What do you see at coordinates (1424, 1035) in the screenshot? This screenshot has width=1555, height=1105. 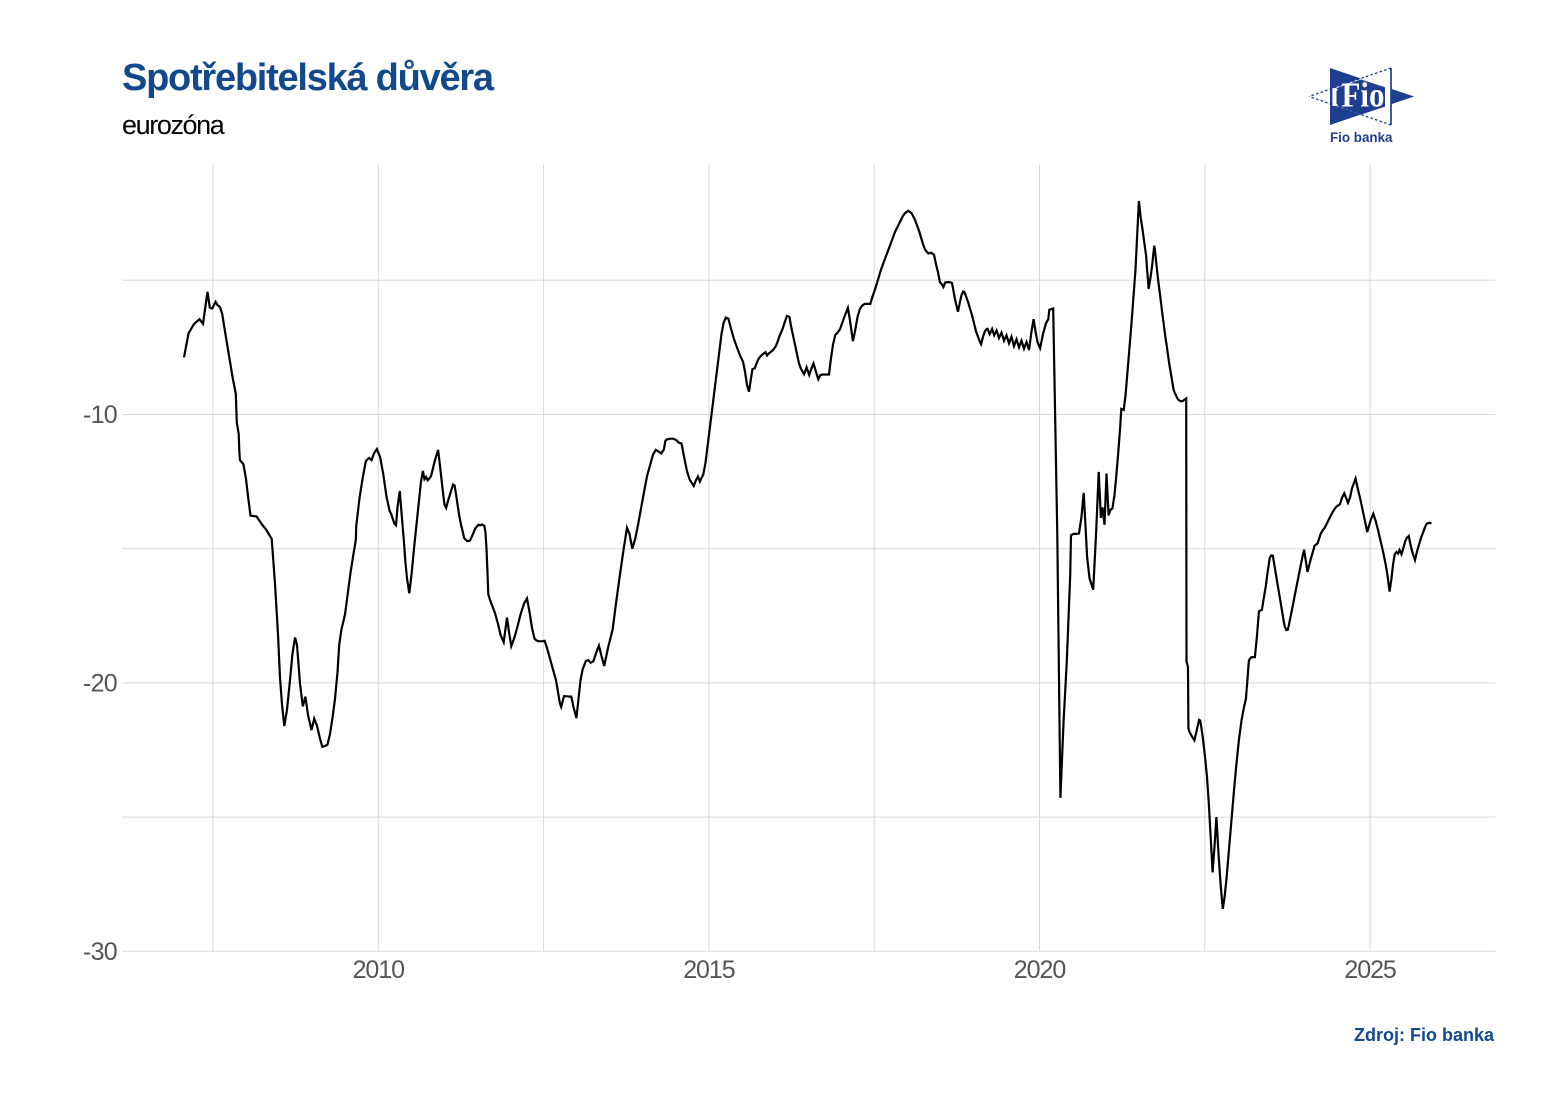 I see `svg-text: Zdroj: Fio banka` at bounding box center [1424, 1035].